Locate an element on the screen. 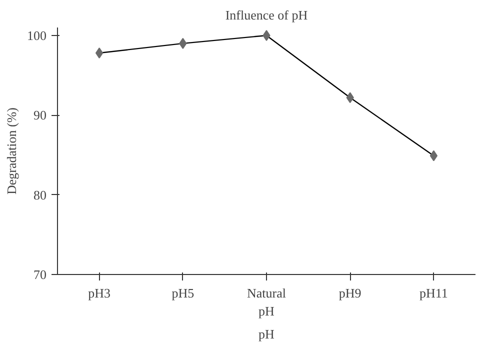 Image resolution: width=500 pixels, height=344 pixels. x-tick-label: pH11 is located at coordinates (433, 293).